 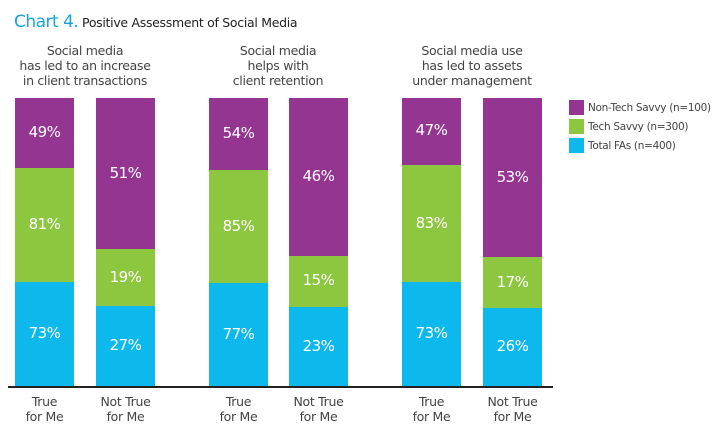 I want to click on legend-item: Total FAs (n=400), so click(x=640, y=145).